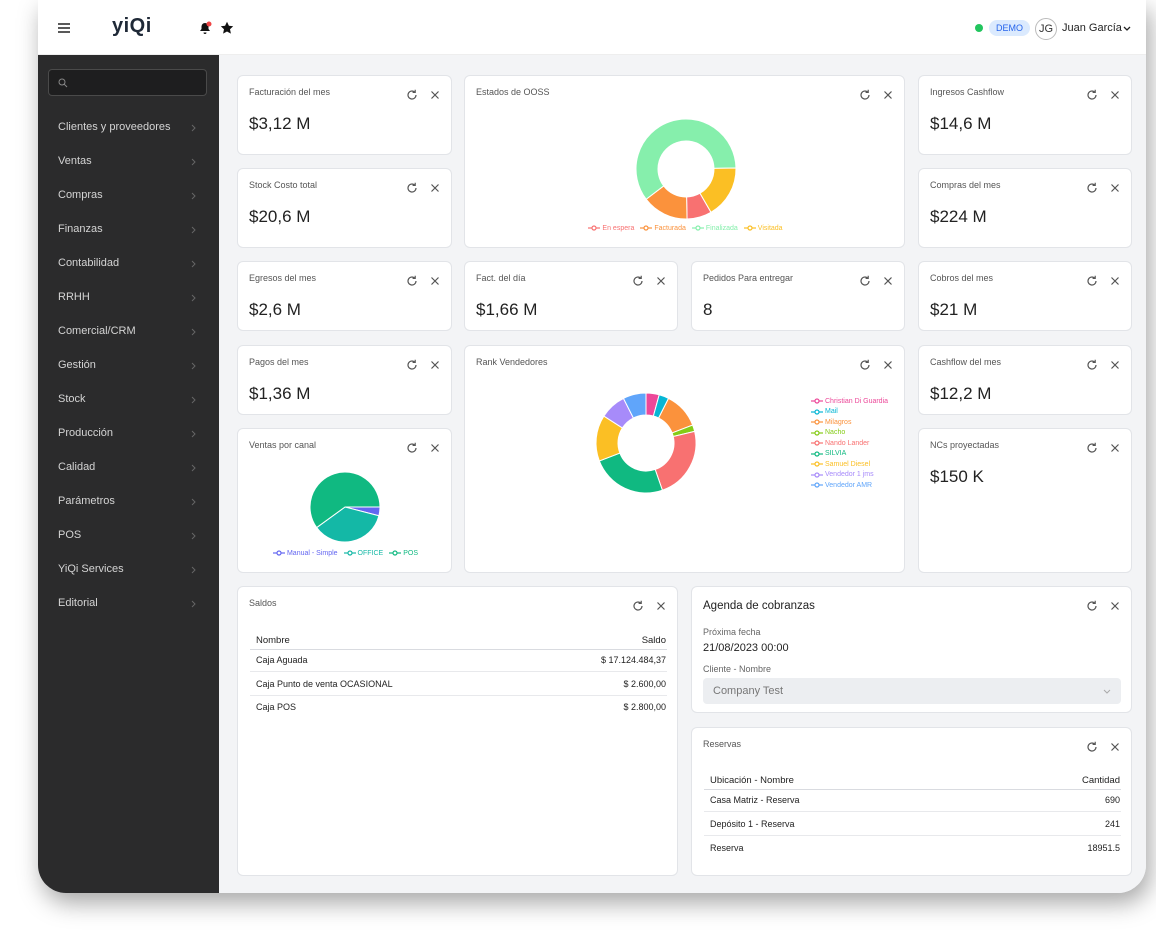 Image resolution: width=1156 pixels, height=944 pixels. I want to click on refresh-icon, so click(865, 94).